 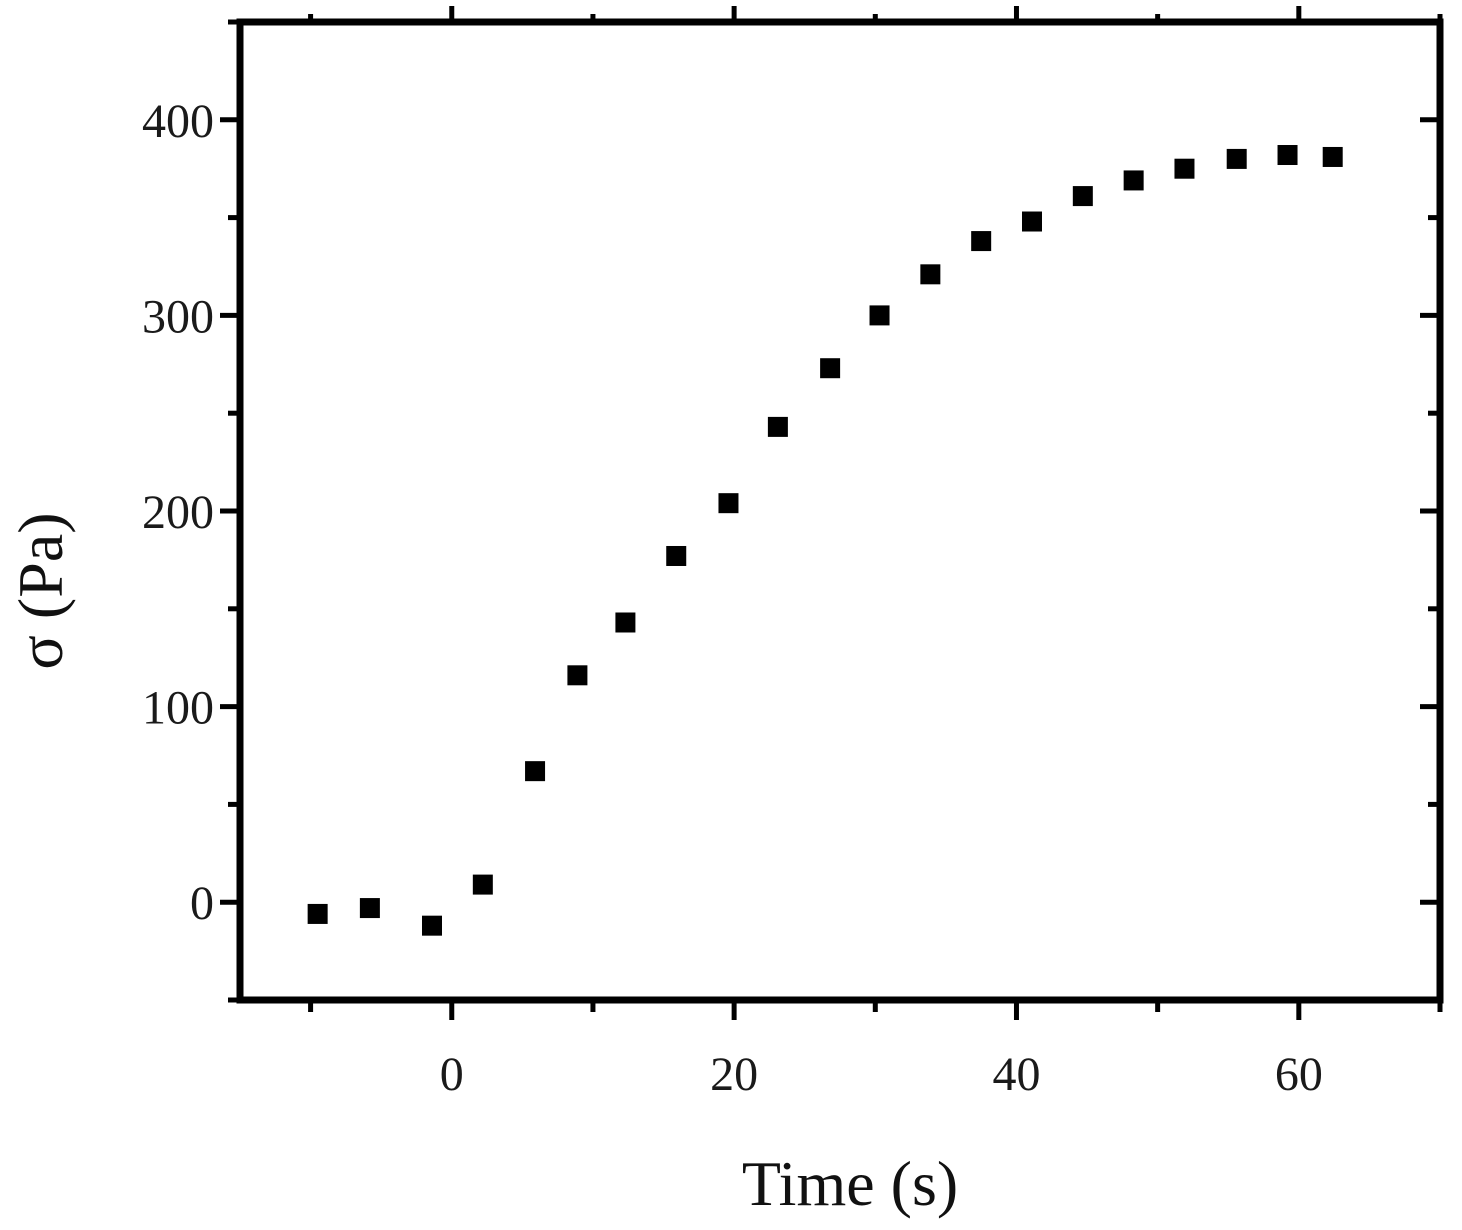 What do you see at coordinates (850, 1183) in the screenshot?
I see `x-axis-title: Time (s)` at bounding box center [850, 1183].